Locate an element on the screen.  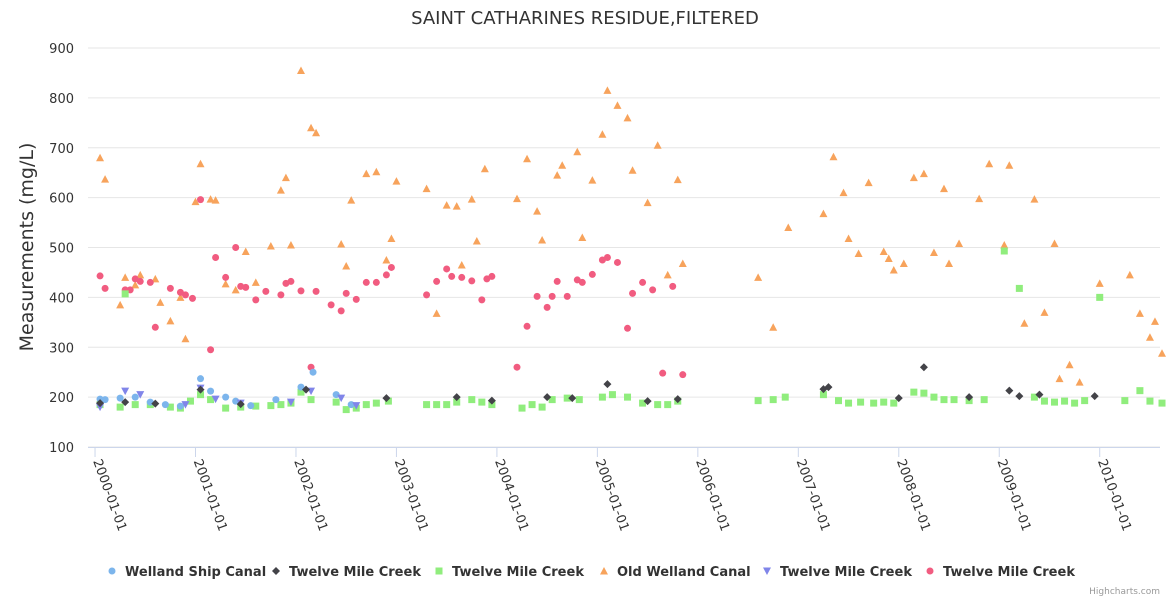
legend-item: Twelve Mile Creek is located at coordinates (1001, 572).